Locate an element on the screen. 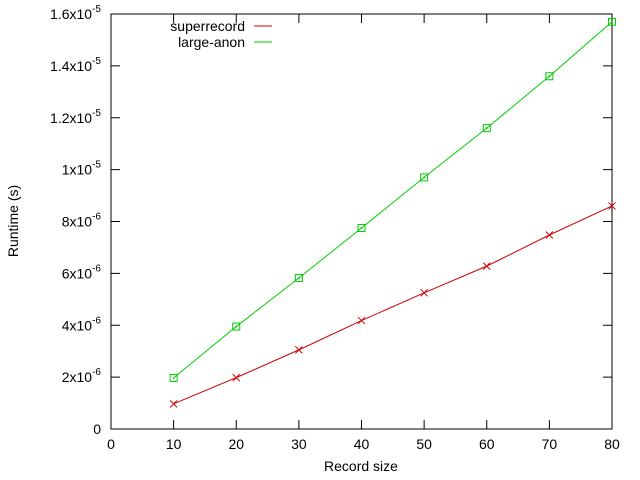  x-tick-label: 0 is located at coordinates (111, 444).